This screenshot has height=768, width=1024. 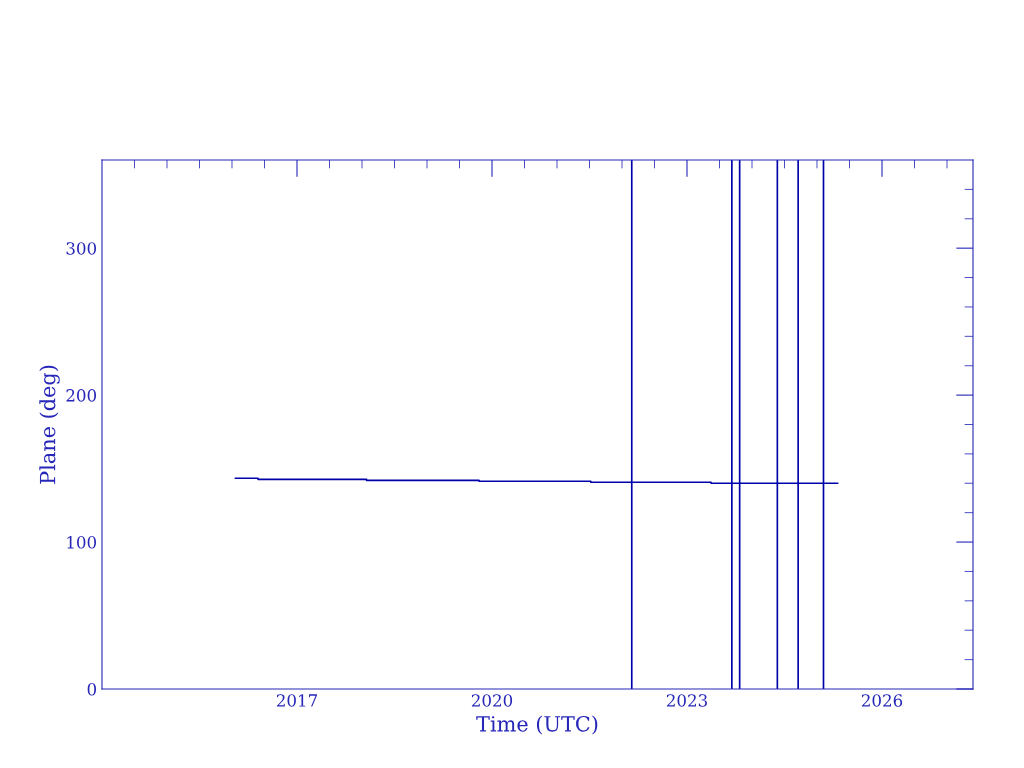 What do you see at coordinates (81, 395) in the screenshot?
I see `y-tick-label: 200` at bounding box center [81, 395].